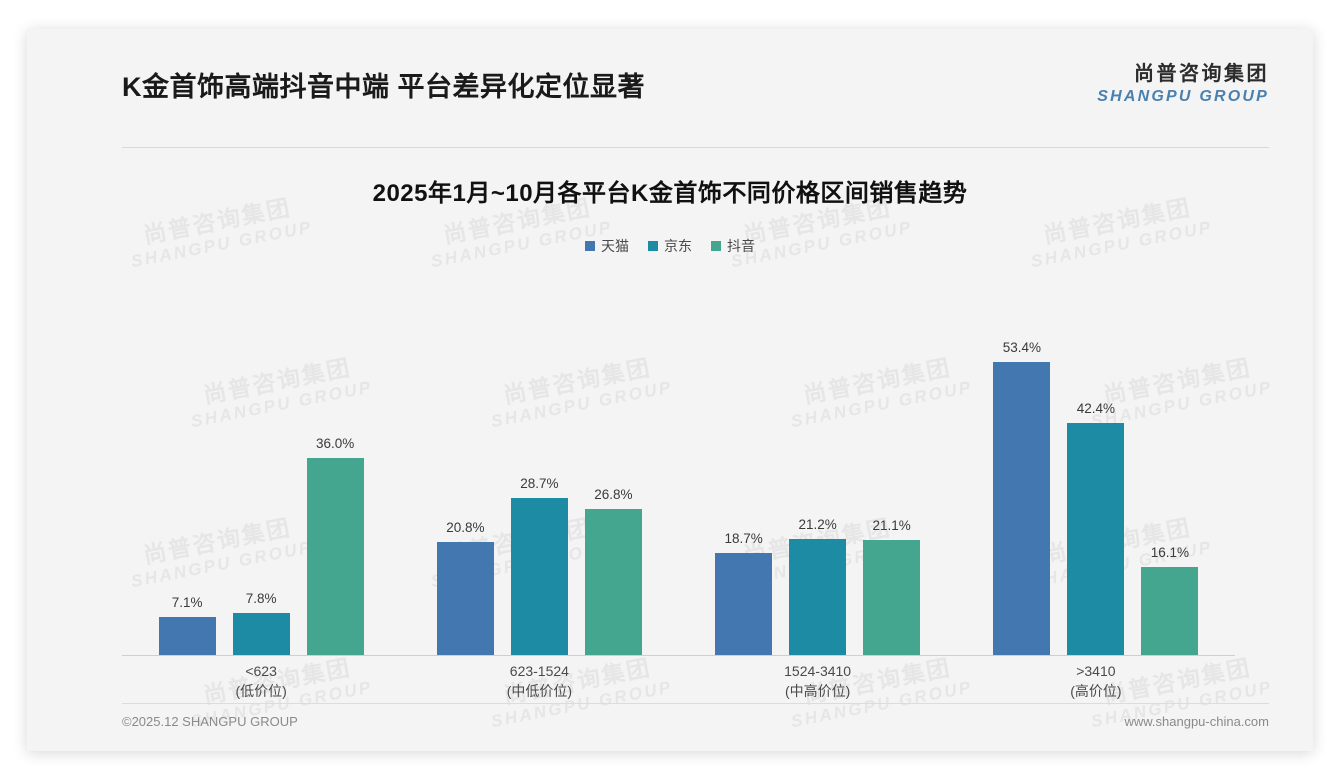 The width and height of the screenshot is (1340, 780). Describe the element at coordinates (1096, 691) in the screenshot. I see `x-axis-label-tier: (高价位)` at that location.